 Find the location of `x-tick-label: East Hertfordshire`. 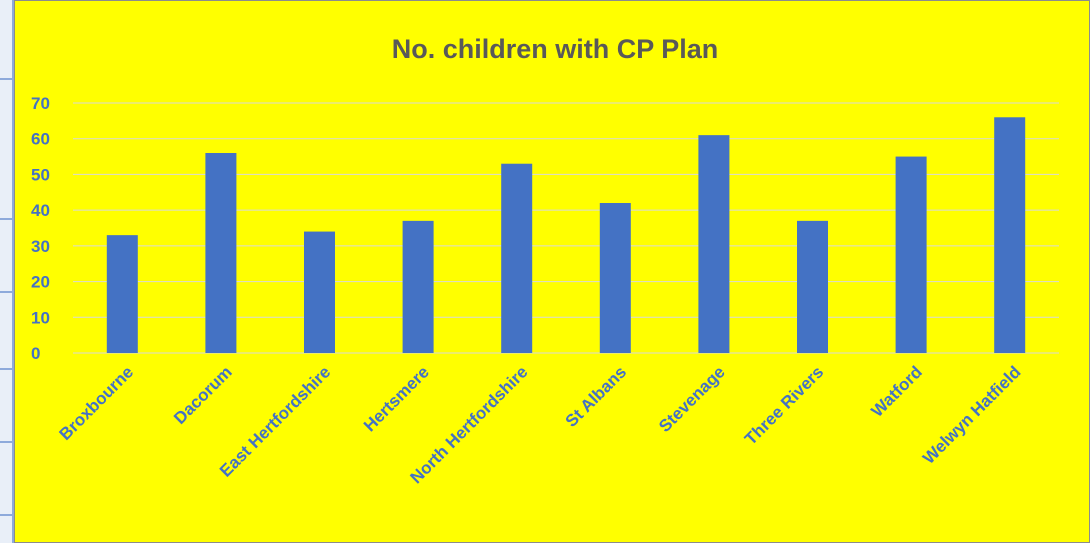

x-tick-label: East Hertfordshire is located at coordinates (275, 421).